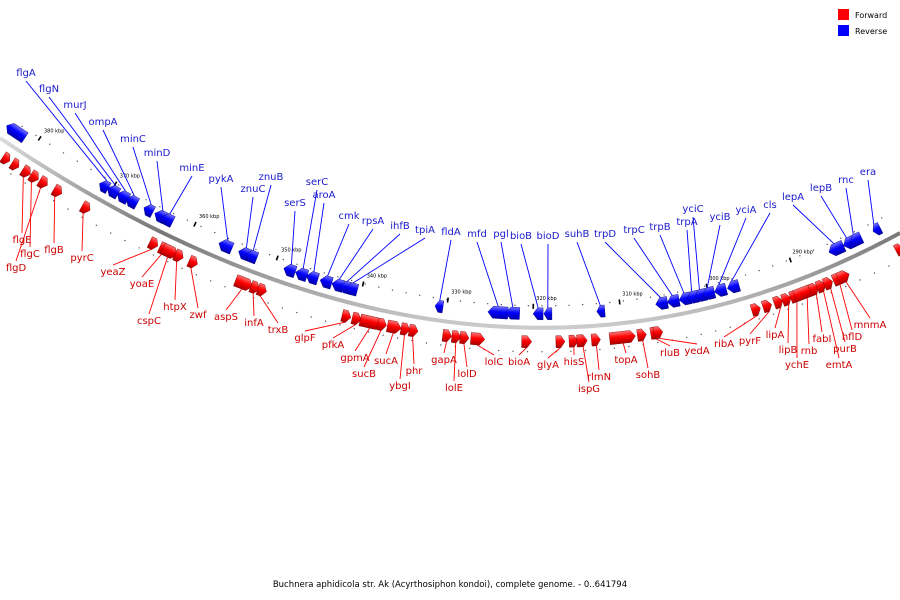 The image size is (900, 600). I want to click on gene-label-mine: minE, so click(191, 168).